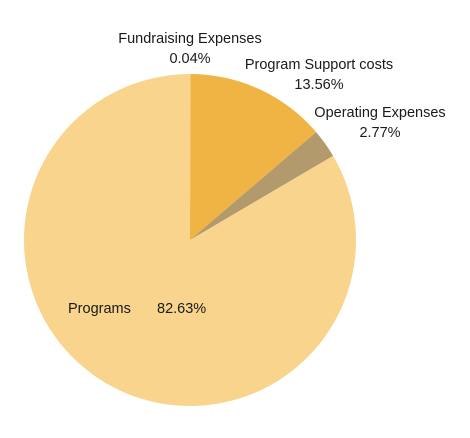 The image size is (470, 438). What do you see at coordinates (379, 113) in the screenshot?
I see `label-operating-name: Operating Expenses` at bounding box center [379, 113].